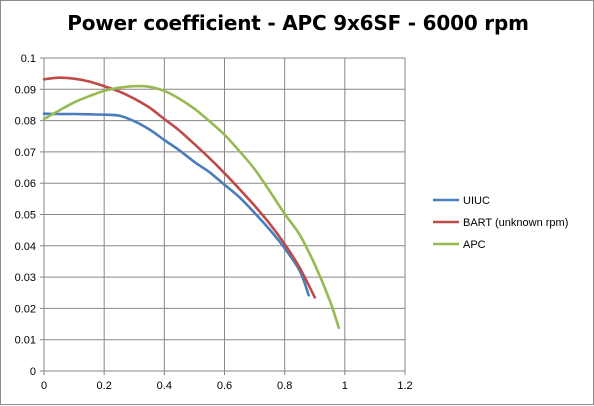 Image resolution: width=594 pixels, height=406 pixels. Describe the element at coordinates (476, 201) in the screenshot. I see `legend-label: UIUC` at that location.